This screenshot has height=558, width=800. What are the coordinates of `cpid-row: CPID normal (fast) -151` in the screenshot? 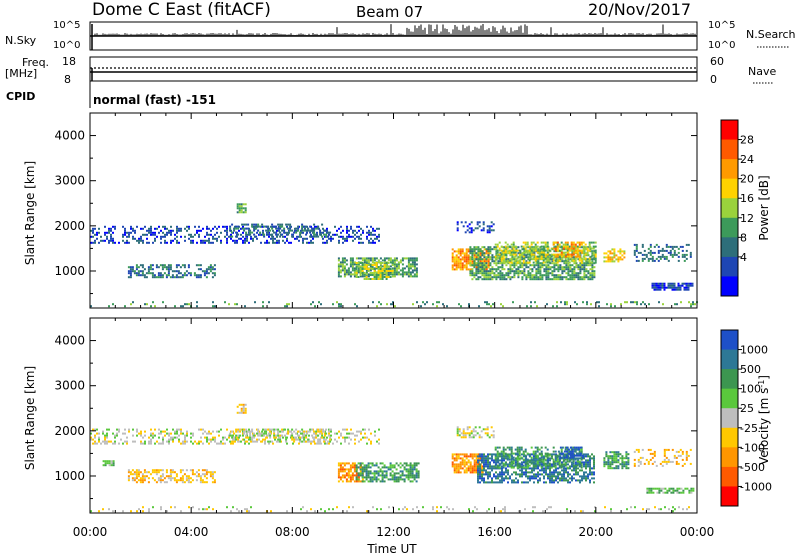 It's located at (111, 94).